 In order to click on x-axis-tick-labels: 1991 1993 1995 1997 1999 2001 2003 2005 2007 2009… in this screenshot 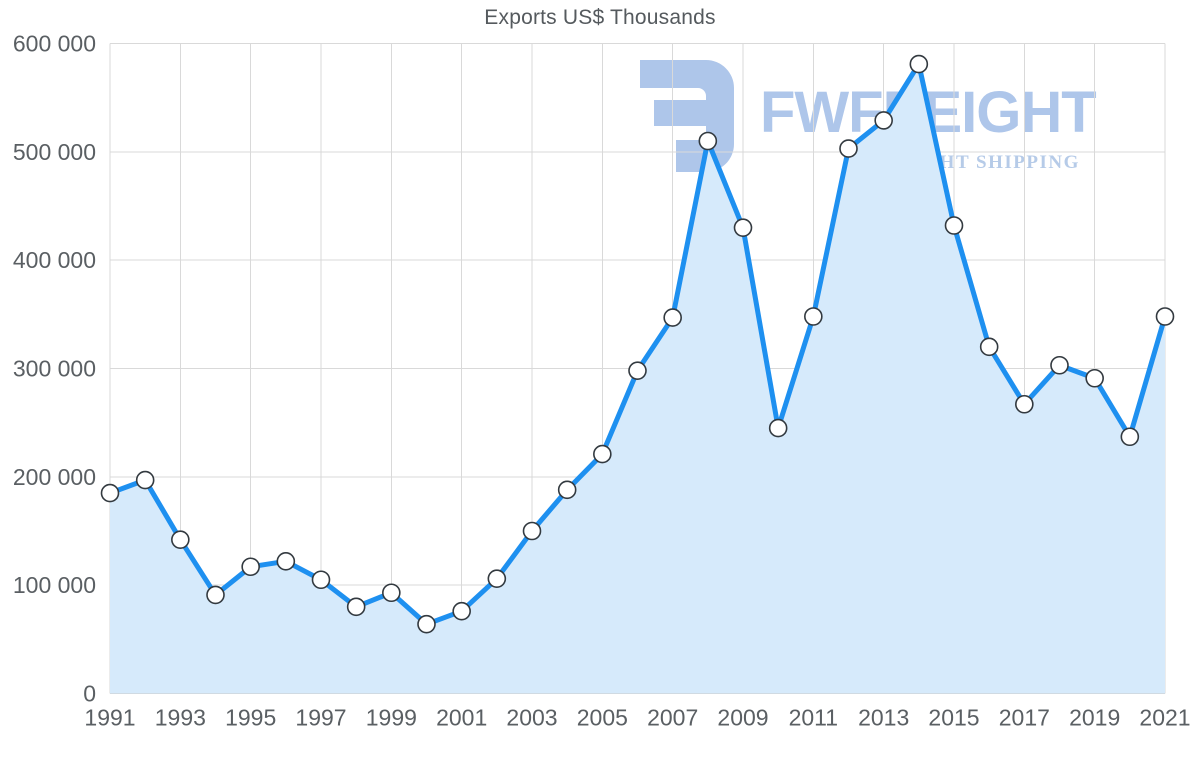, I will do `click(637, 718)`.